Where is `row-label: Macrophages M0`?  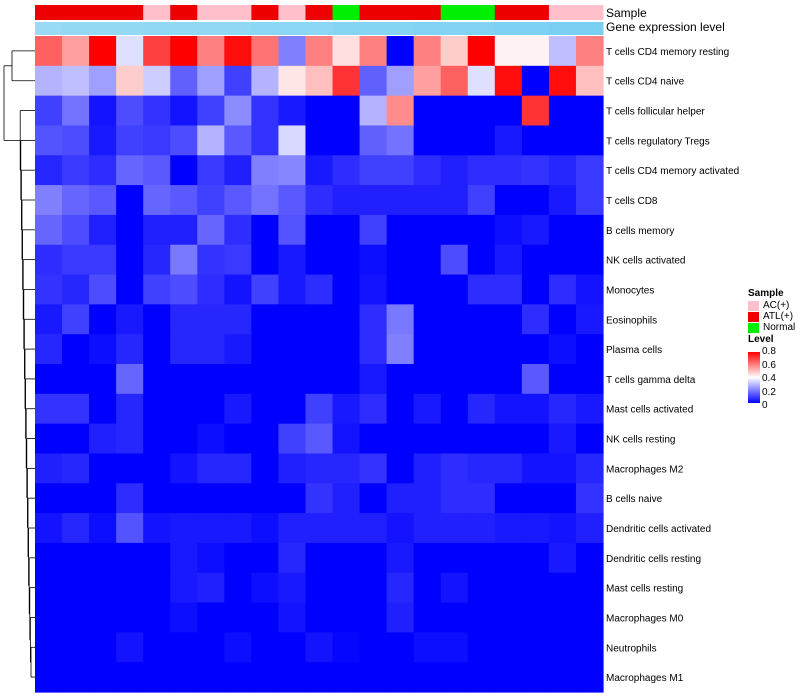 row-label: Macrophages M0 is located at coordinates (645, 618).